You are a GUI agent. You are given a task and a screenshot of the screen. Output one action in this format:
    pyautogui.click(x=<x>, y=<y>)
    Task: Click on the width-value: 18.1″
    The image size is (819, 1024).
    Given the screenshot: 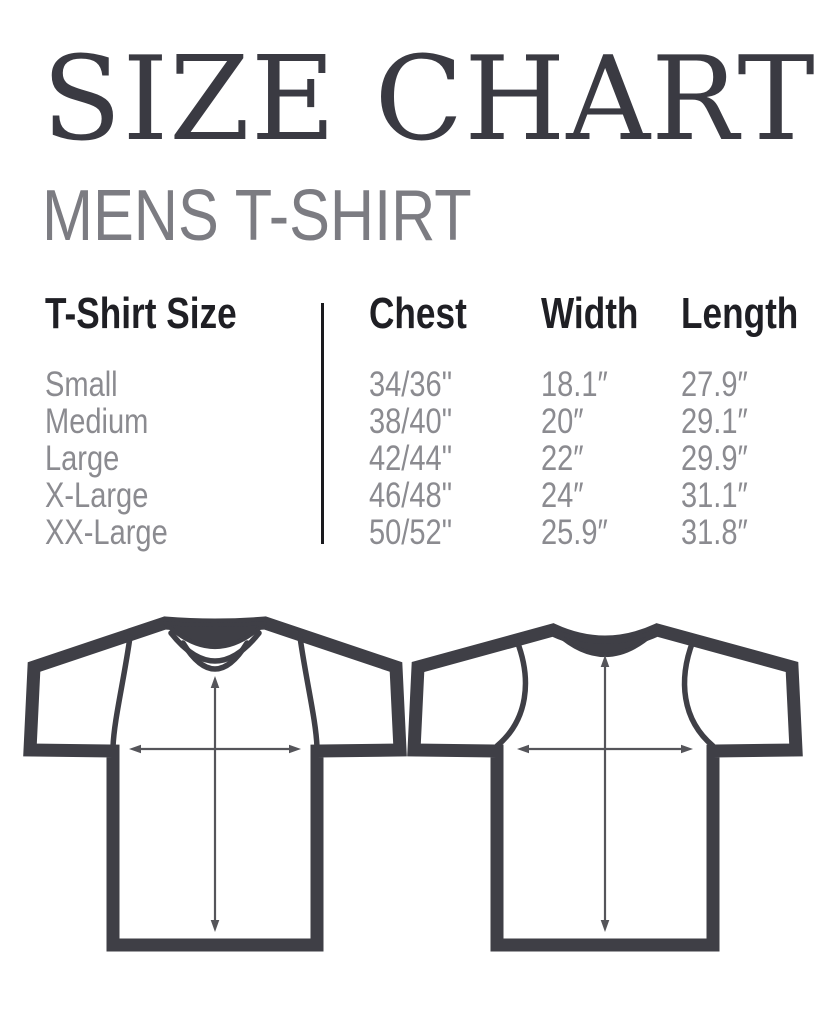 What is the action you would take?
    pyautogui.click(x=574, y=384)
    